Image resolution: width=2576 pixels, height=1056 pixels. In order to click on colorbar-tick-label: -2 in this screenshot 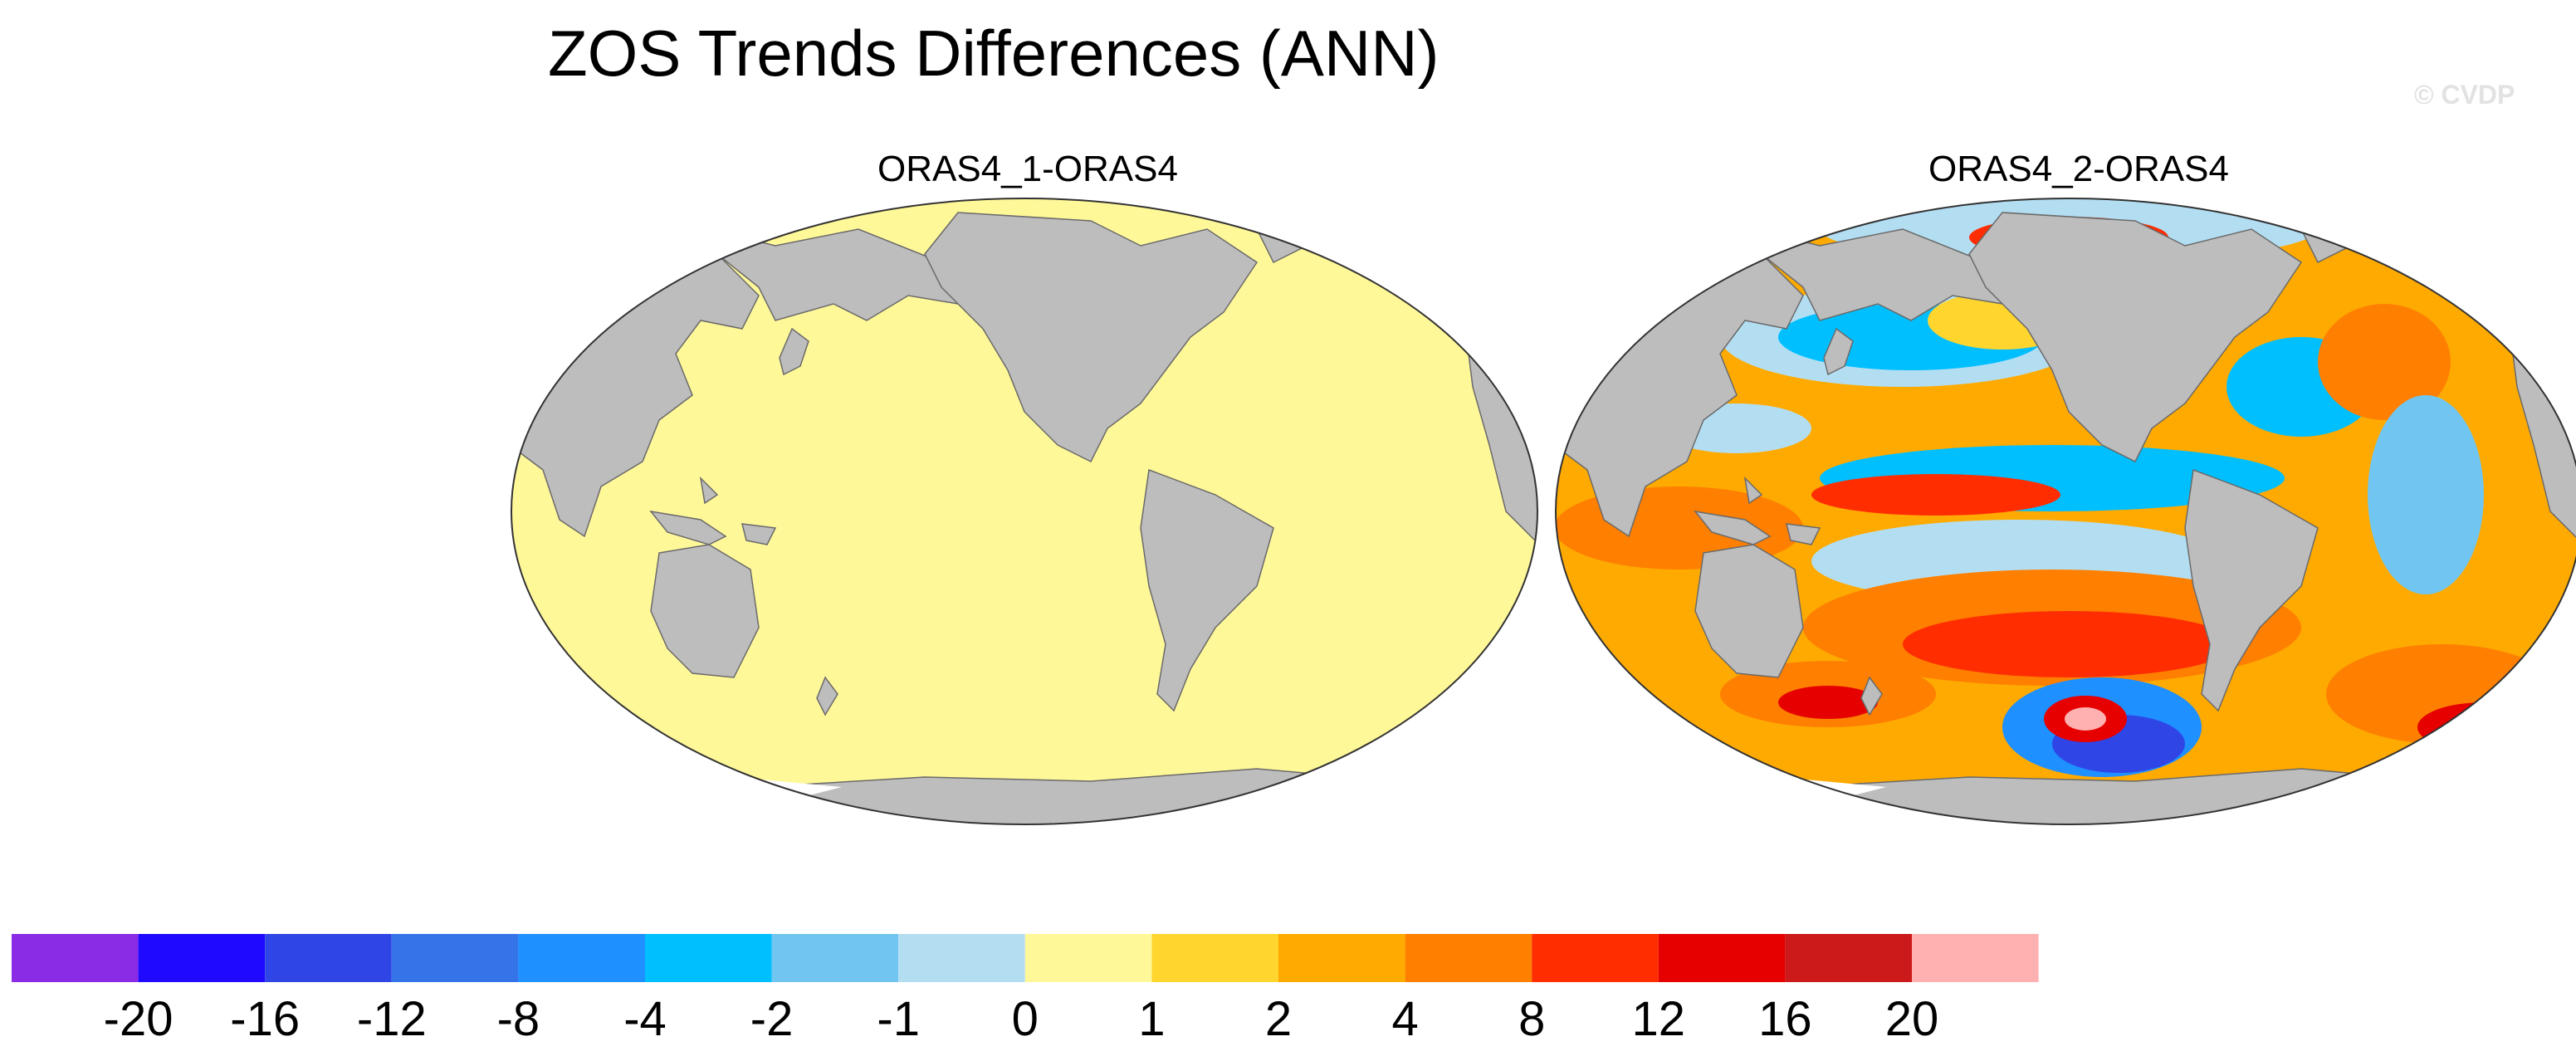, I will do `click(772, 1019)`.